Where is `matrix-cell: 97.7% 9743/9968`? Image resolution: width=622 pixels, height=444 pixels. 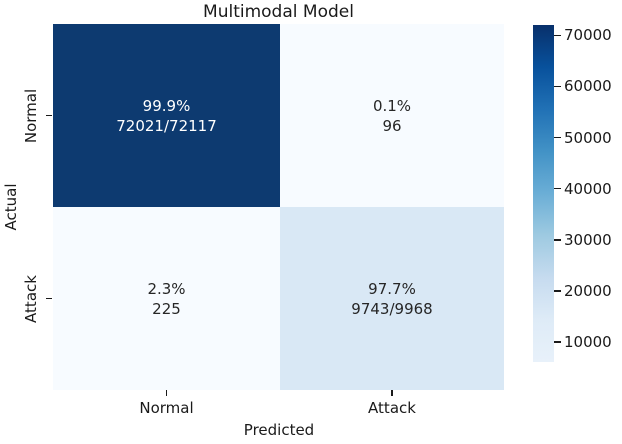 matrix-cell: 97.7% 9743/9968 is located at coordinates (392, 298).